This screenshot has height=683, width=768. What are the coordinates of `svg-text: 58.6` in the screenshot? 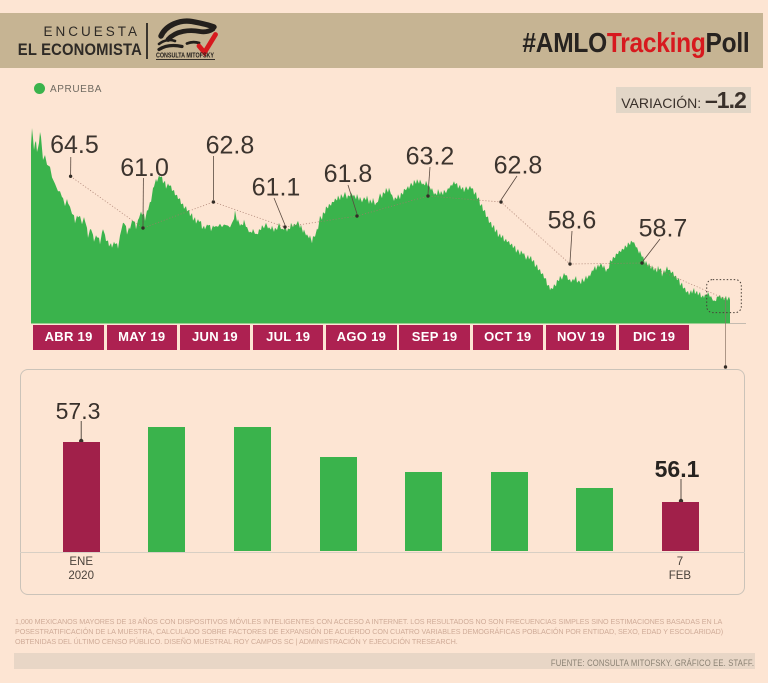 It's located at (572, 221).